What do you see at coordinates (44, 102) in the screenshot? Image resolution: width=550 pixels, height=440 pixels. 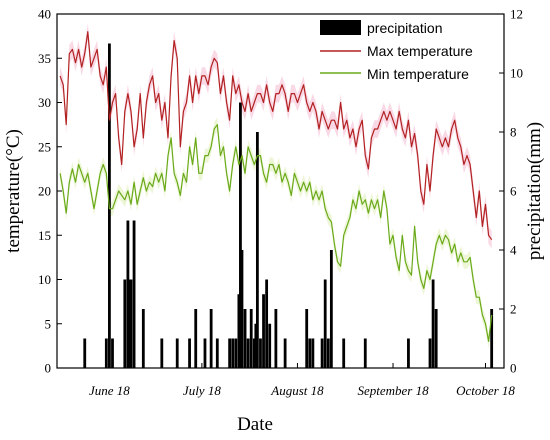 I see `left-tick-label: 30` at bounding box center [44, 102].